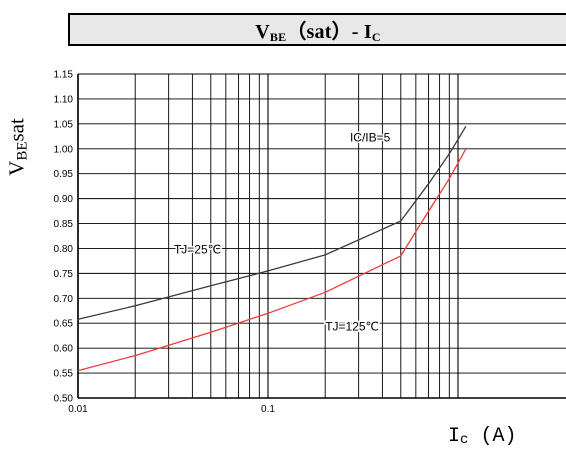  What do you see at coordinates (64, 324) in the screenshot?
I see `y-tick-label: 0.65` at bounding box center [64, 324].